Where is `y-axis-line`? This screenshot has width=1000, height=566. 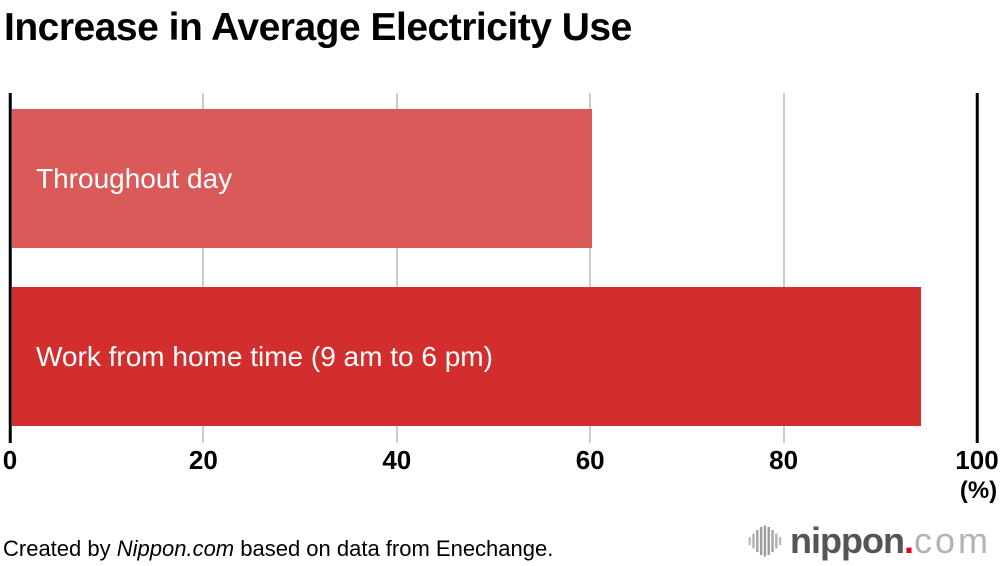 y-axis-line is located at coordinates (10, 268).